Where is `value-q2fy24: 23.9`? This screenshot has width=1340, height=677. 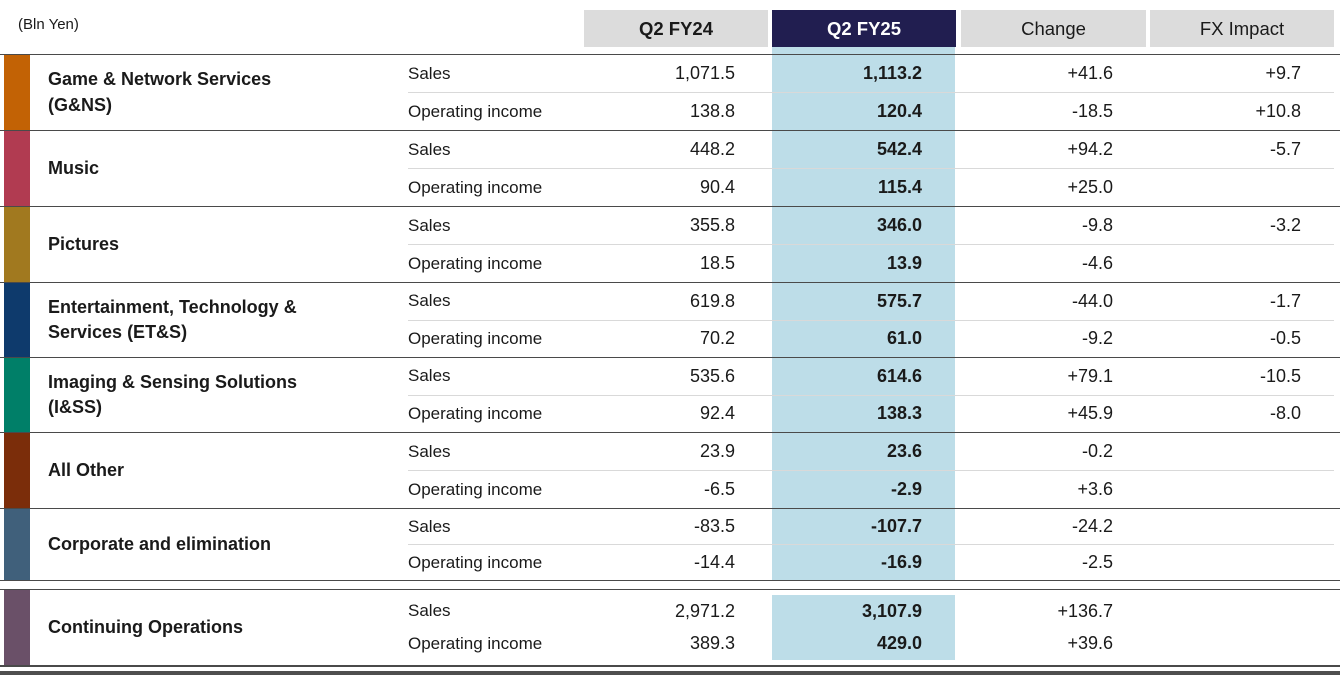
value-q2fy24: 23.9 is located at coordinates (717, 451).